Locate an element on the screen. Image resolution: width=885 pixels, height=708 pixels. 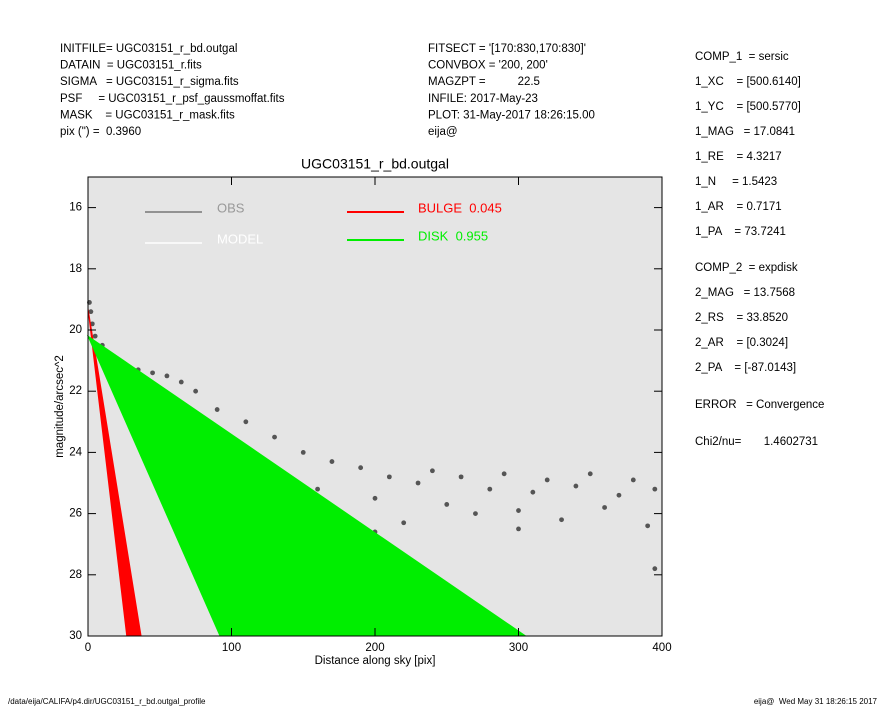
header-line: MASK = UGC03151_r_mask.fits is located at coordinates (147, 115).